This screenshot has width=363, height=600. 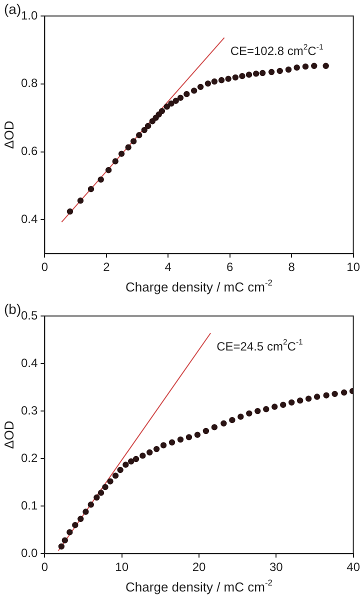 I want to click on y-tick-label: 0.6, so click(x=29, y=151).